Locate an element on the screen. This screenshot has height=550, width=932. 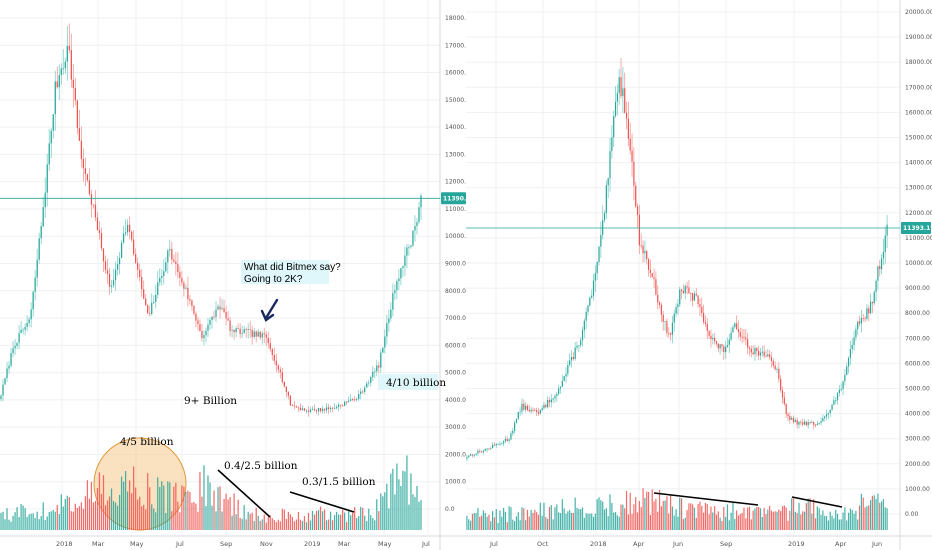
x-tick-label: Mar is located at coordinates (98, 544).